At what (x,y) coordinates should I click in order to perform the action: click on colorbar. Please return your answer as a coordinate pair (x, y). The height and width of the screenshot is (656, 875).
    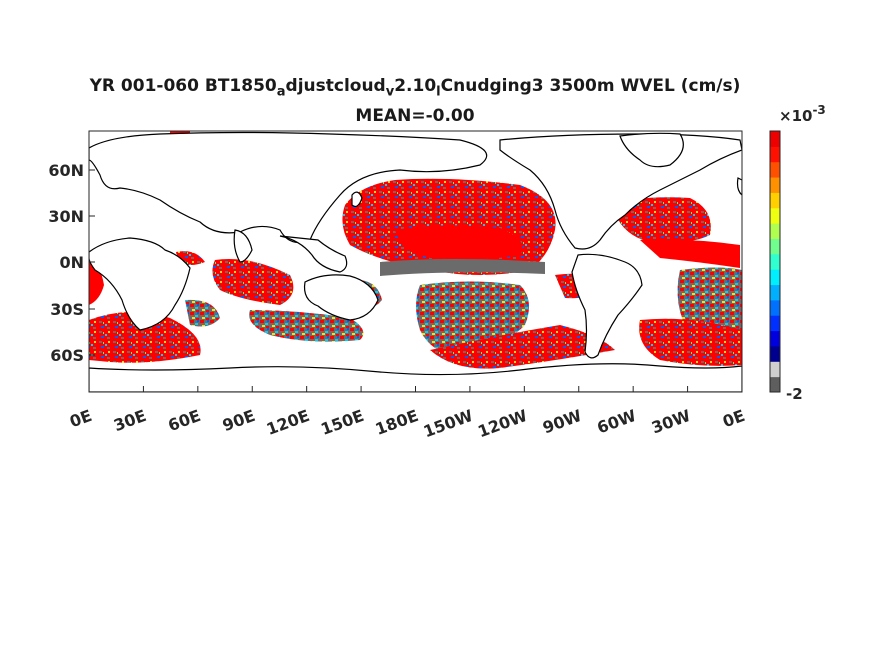
    Looking at the image, I should click on (775, 262).